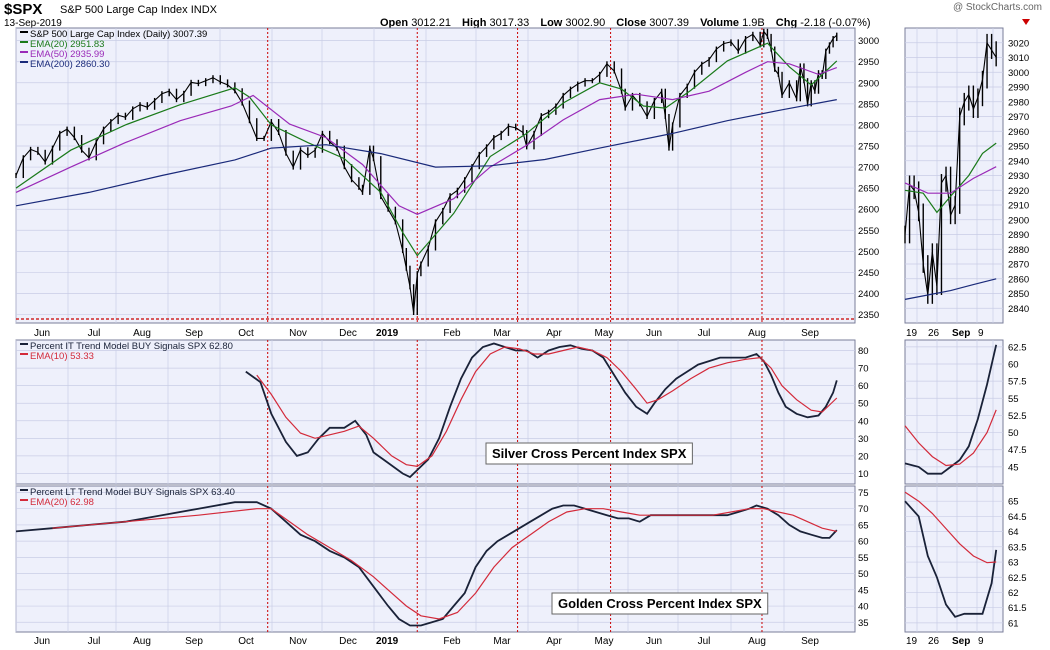 The image size is (1050, 650). Describe the element at coordinates (863, 493) in the screenshot. I see `golden_cross-y-tick-label: 75` at that location.